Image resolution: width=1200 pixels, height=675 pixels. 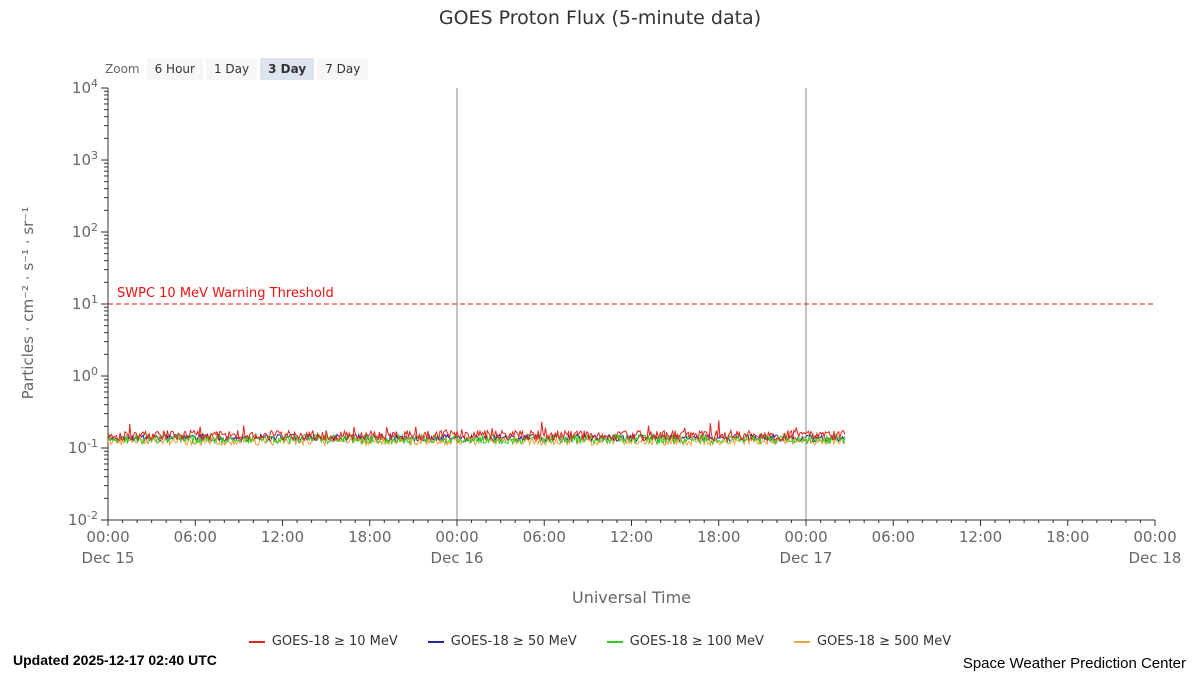 I want to click on y-tick-label: 10⁰, so click(x=84, y=375).